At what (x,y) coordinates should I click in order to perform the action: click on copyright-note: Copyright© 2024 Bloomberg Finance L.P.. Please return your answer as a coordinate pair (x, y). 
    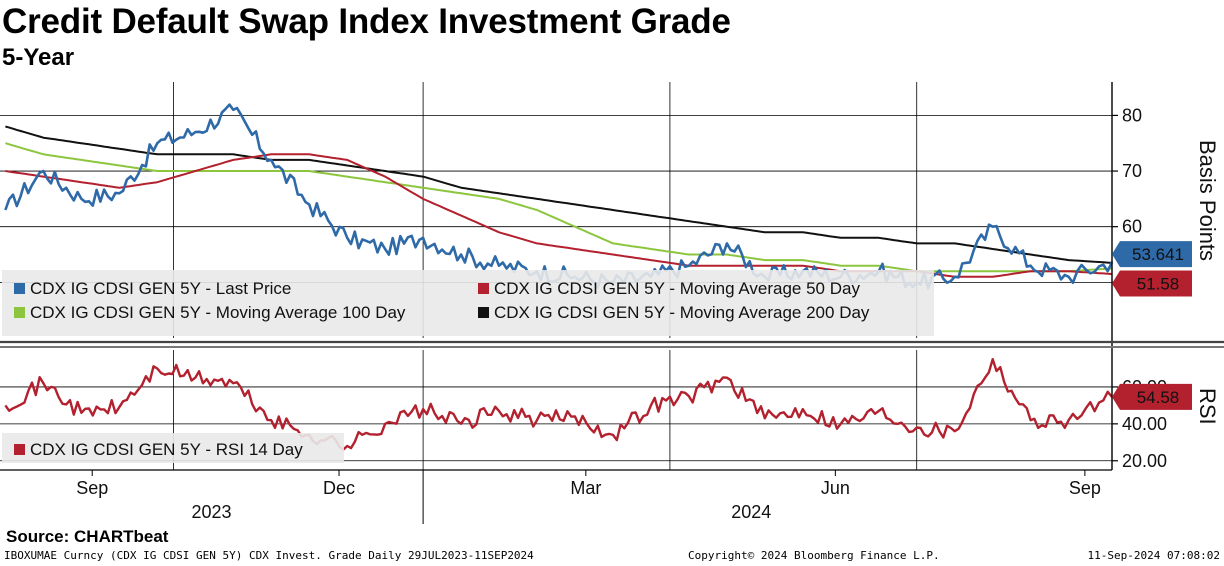
    Looking at the image, I should click on (814, 555).